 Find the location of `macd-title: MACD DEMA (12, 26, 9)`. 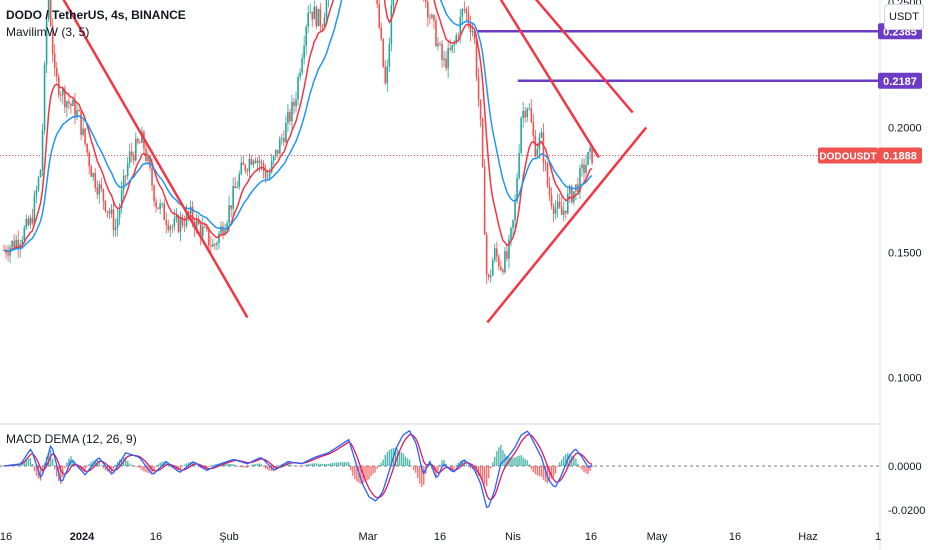

macd-title: MACD DEMA (12, 26, 9) is located at coordinates (71, 439).